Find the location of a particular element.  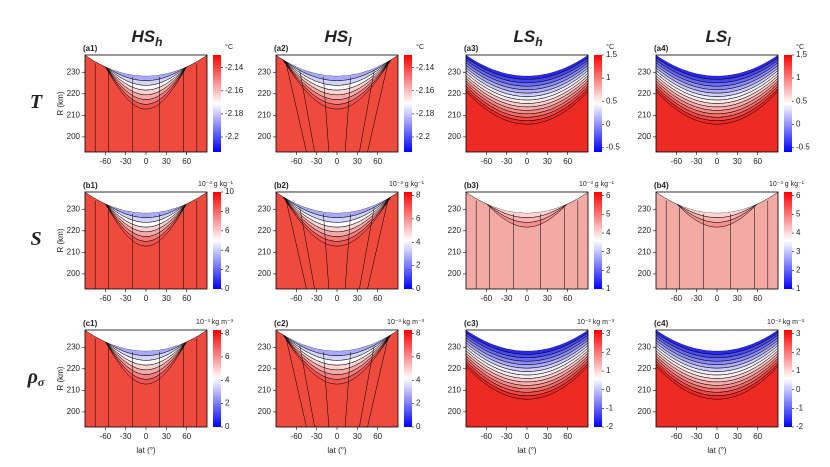

colorbar-tick-label: 4 is located at coordinates (418, 241).